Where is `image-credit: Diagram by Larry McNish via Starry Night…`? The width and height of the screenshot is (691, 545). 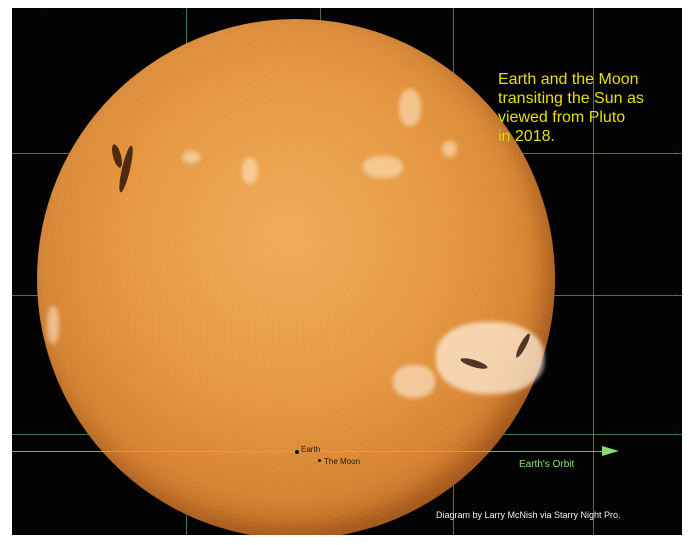
image-credit: Diagram by Larry McNish via Starry Night… is located at coordinates (528, 515).